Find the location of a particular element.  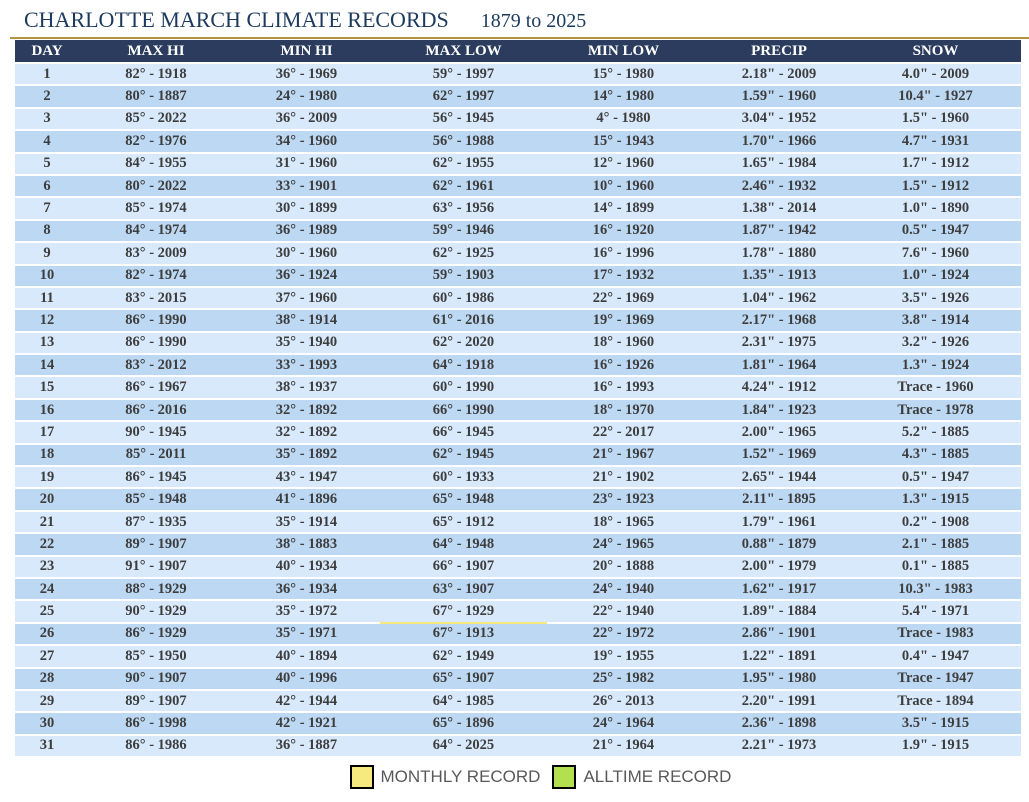

record-cell: 21° - 1902 is located at coordinates (623, 478).